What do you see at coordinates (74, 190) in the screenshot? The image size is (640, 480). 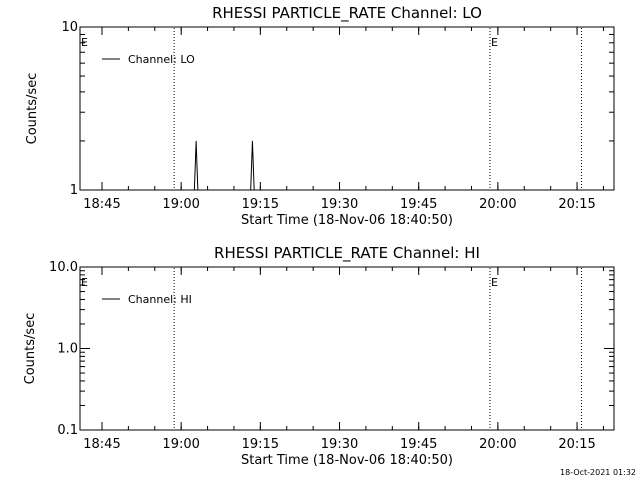 I see `y-tick-label: 1` at bounding box center [74, 190].